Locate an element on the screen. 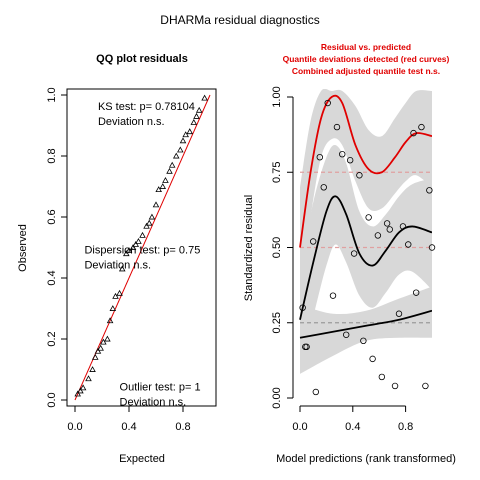  qq-y-tick-label: 0.2 is located at coordinates (52, 338).